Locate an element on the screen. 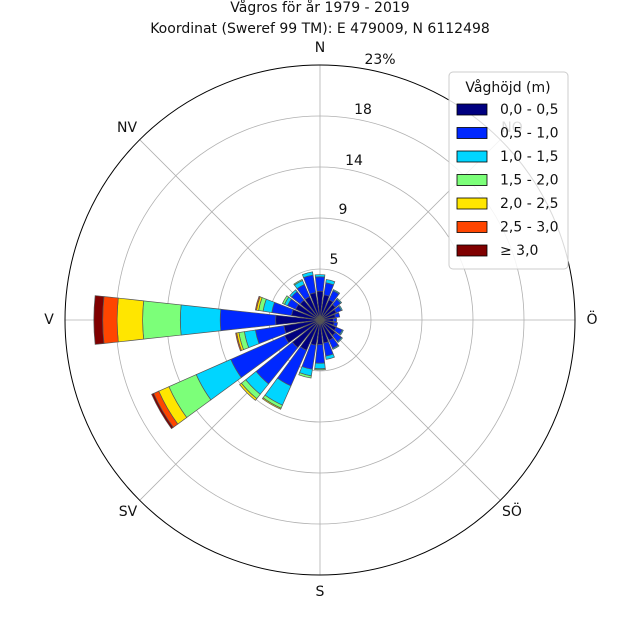  legend-box is located at coordinates (508, 170).